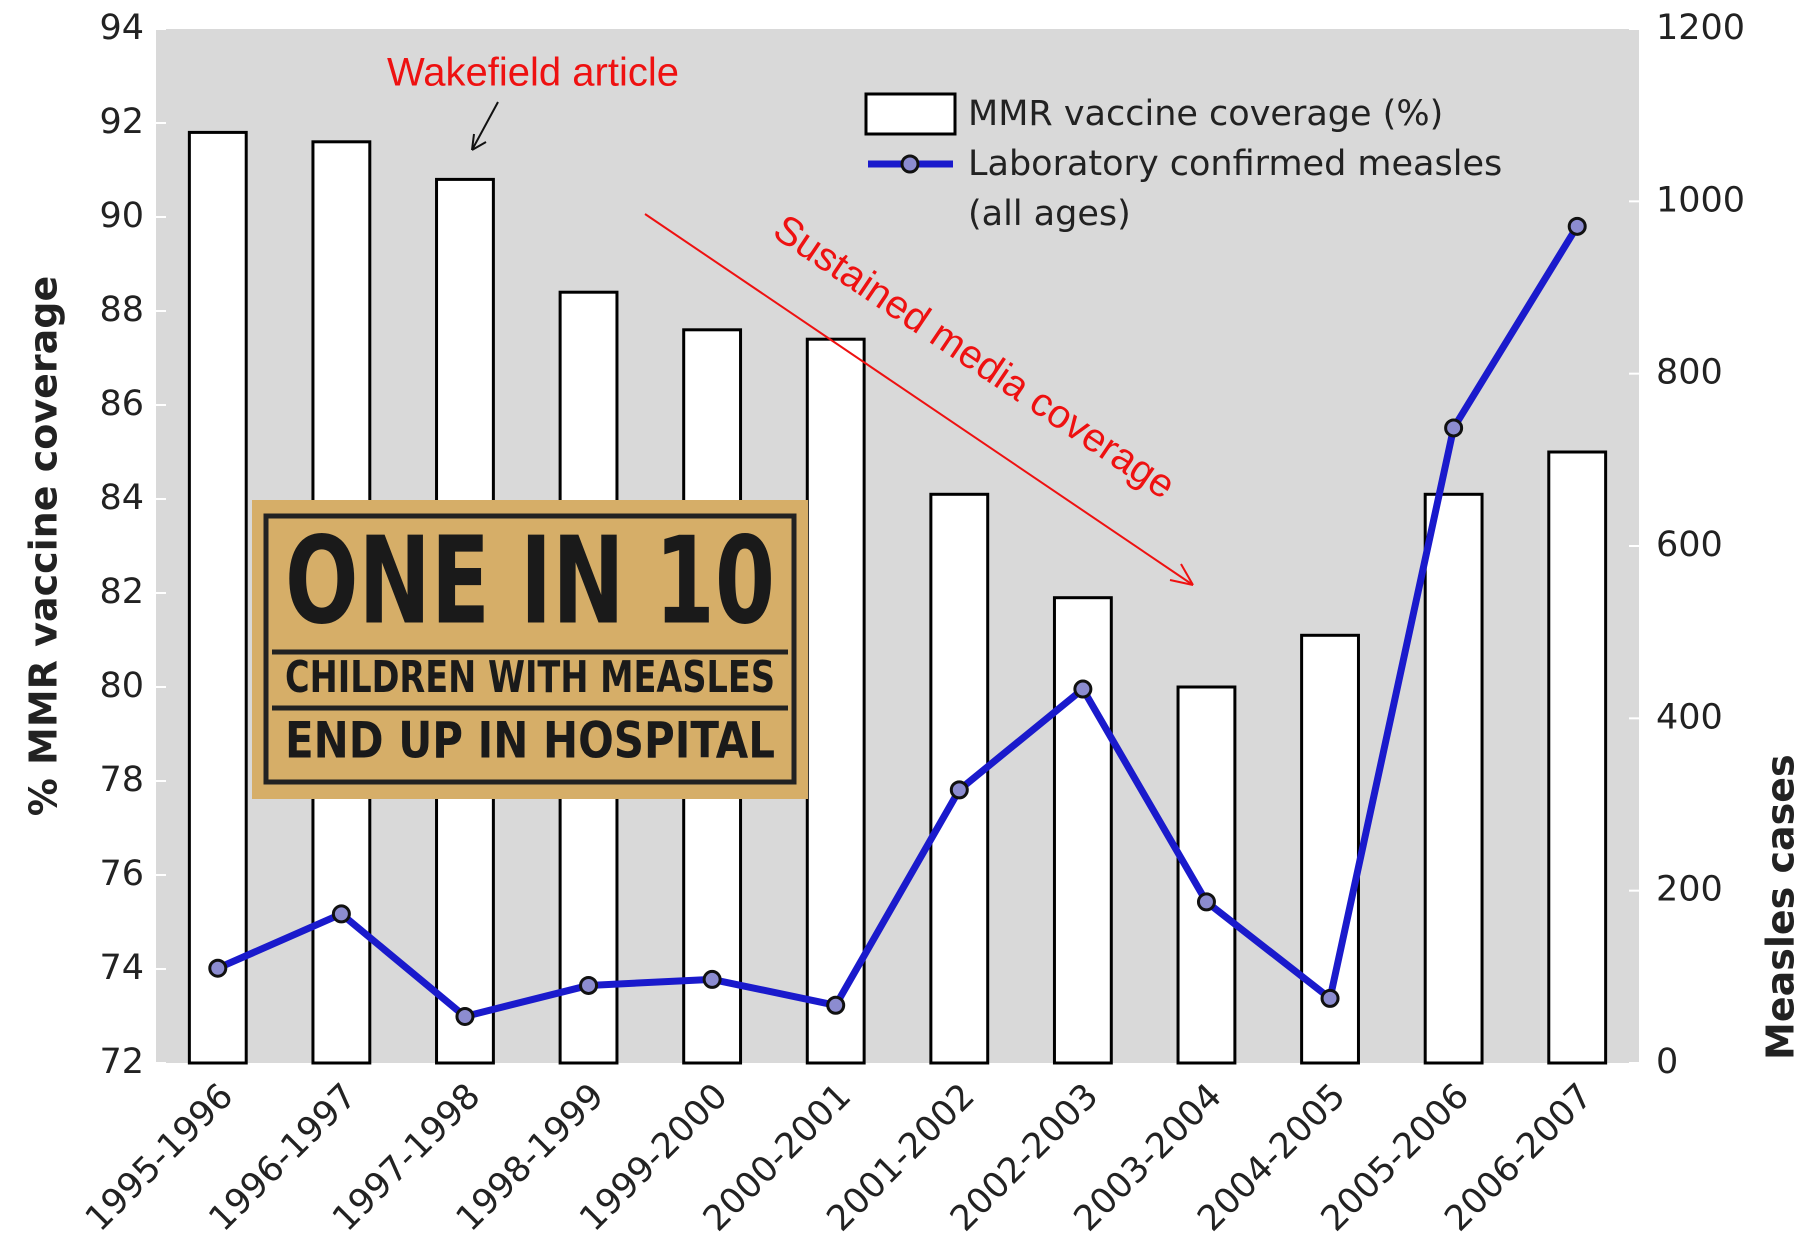 This screenshot has height=1239, width=1807. I want to click on legend-item: MMR vaccine coverage (%), so click(1206, 114).